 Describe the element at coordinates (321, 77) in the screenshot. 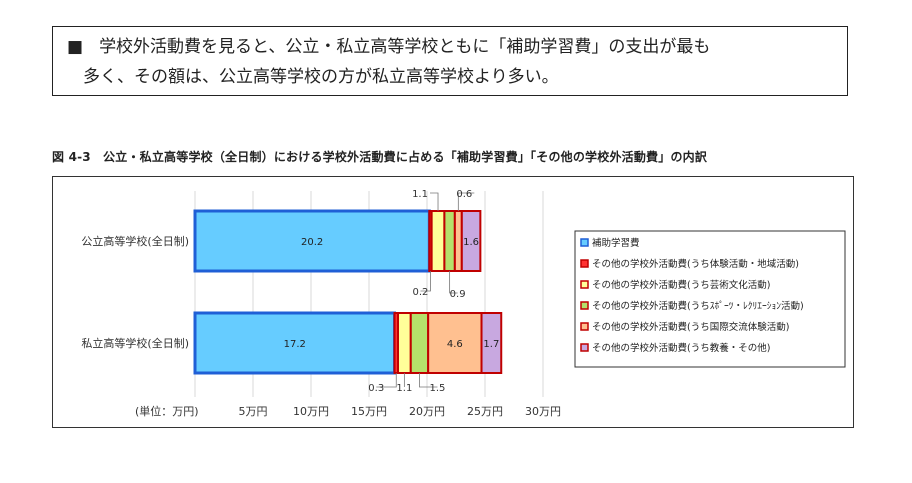

I see `summary-line-2: 多く、その額は、公立高等学校の方が私立高等学校より多い。` at that location.